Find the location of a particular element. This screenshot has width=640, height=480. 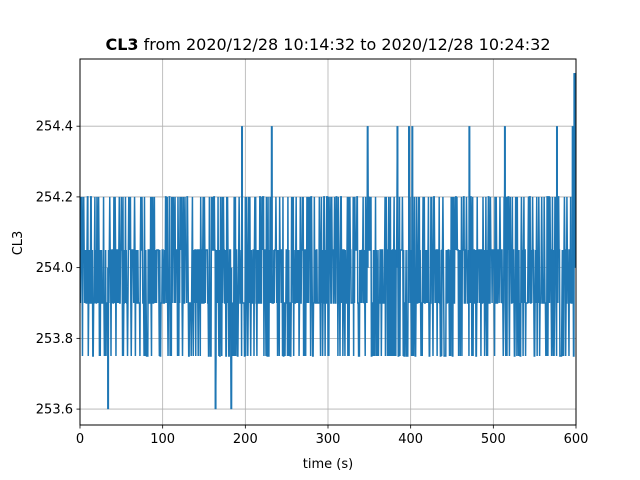

x-tick-label: 300 is located at coordinates (328, 439).